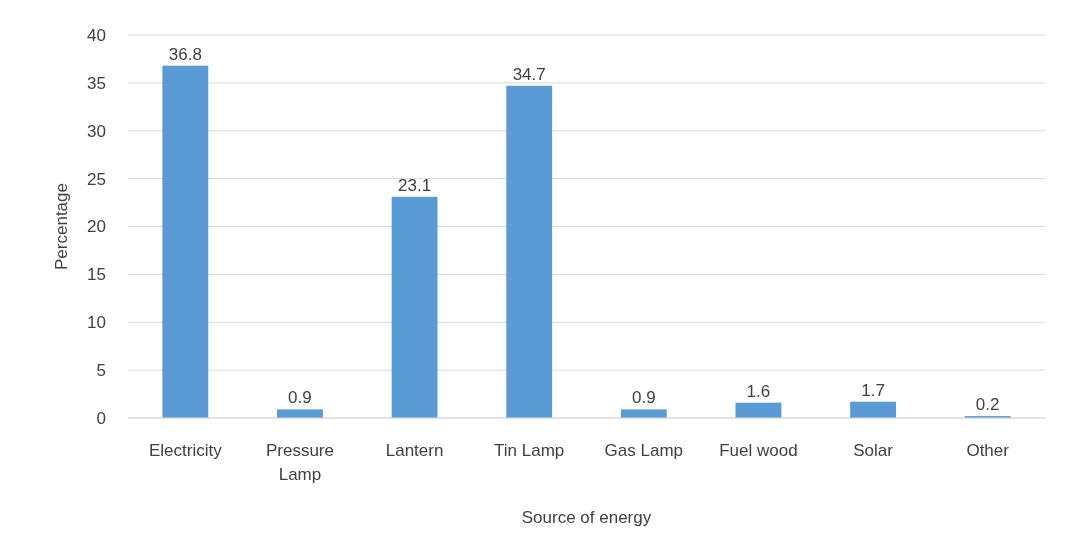  Describe the element at coordinates (758, 391) in the screenshot. I see `data-label: 1.6` at that location.